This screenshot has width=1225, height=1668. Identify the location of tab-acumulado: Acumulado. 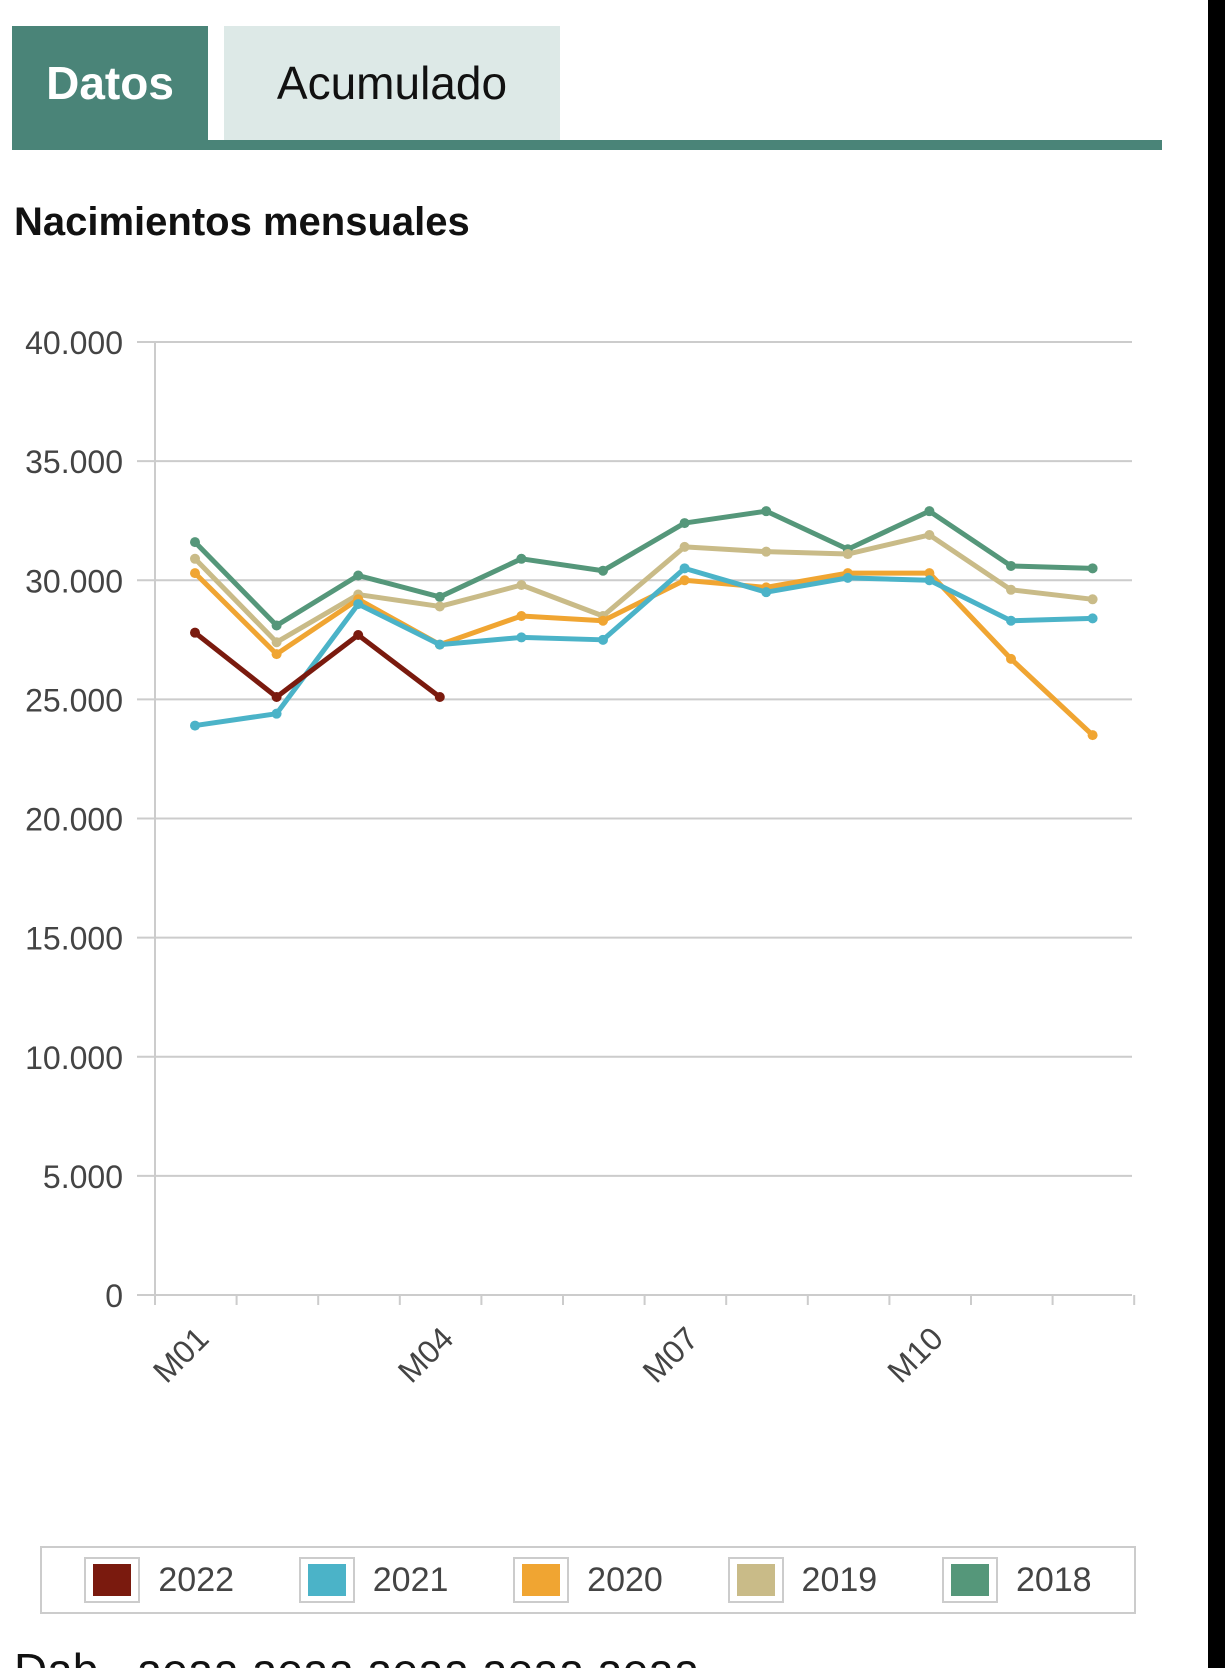
(392, 83).